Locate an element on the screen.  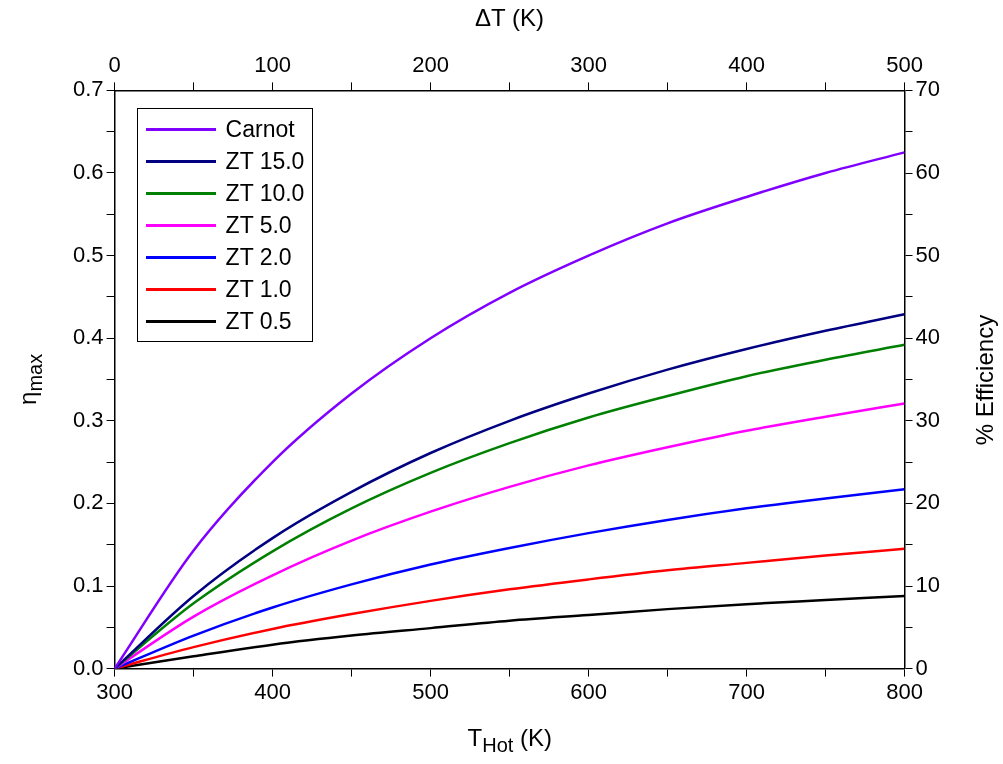
y2-tick-label: 40 is located at coordinates (928, 337).